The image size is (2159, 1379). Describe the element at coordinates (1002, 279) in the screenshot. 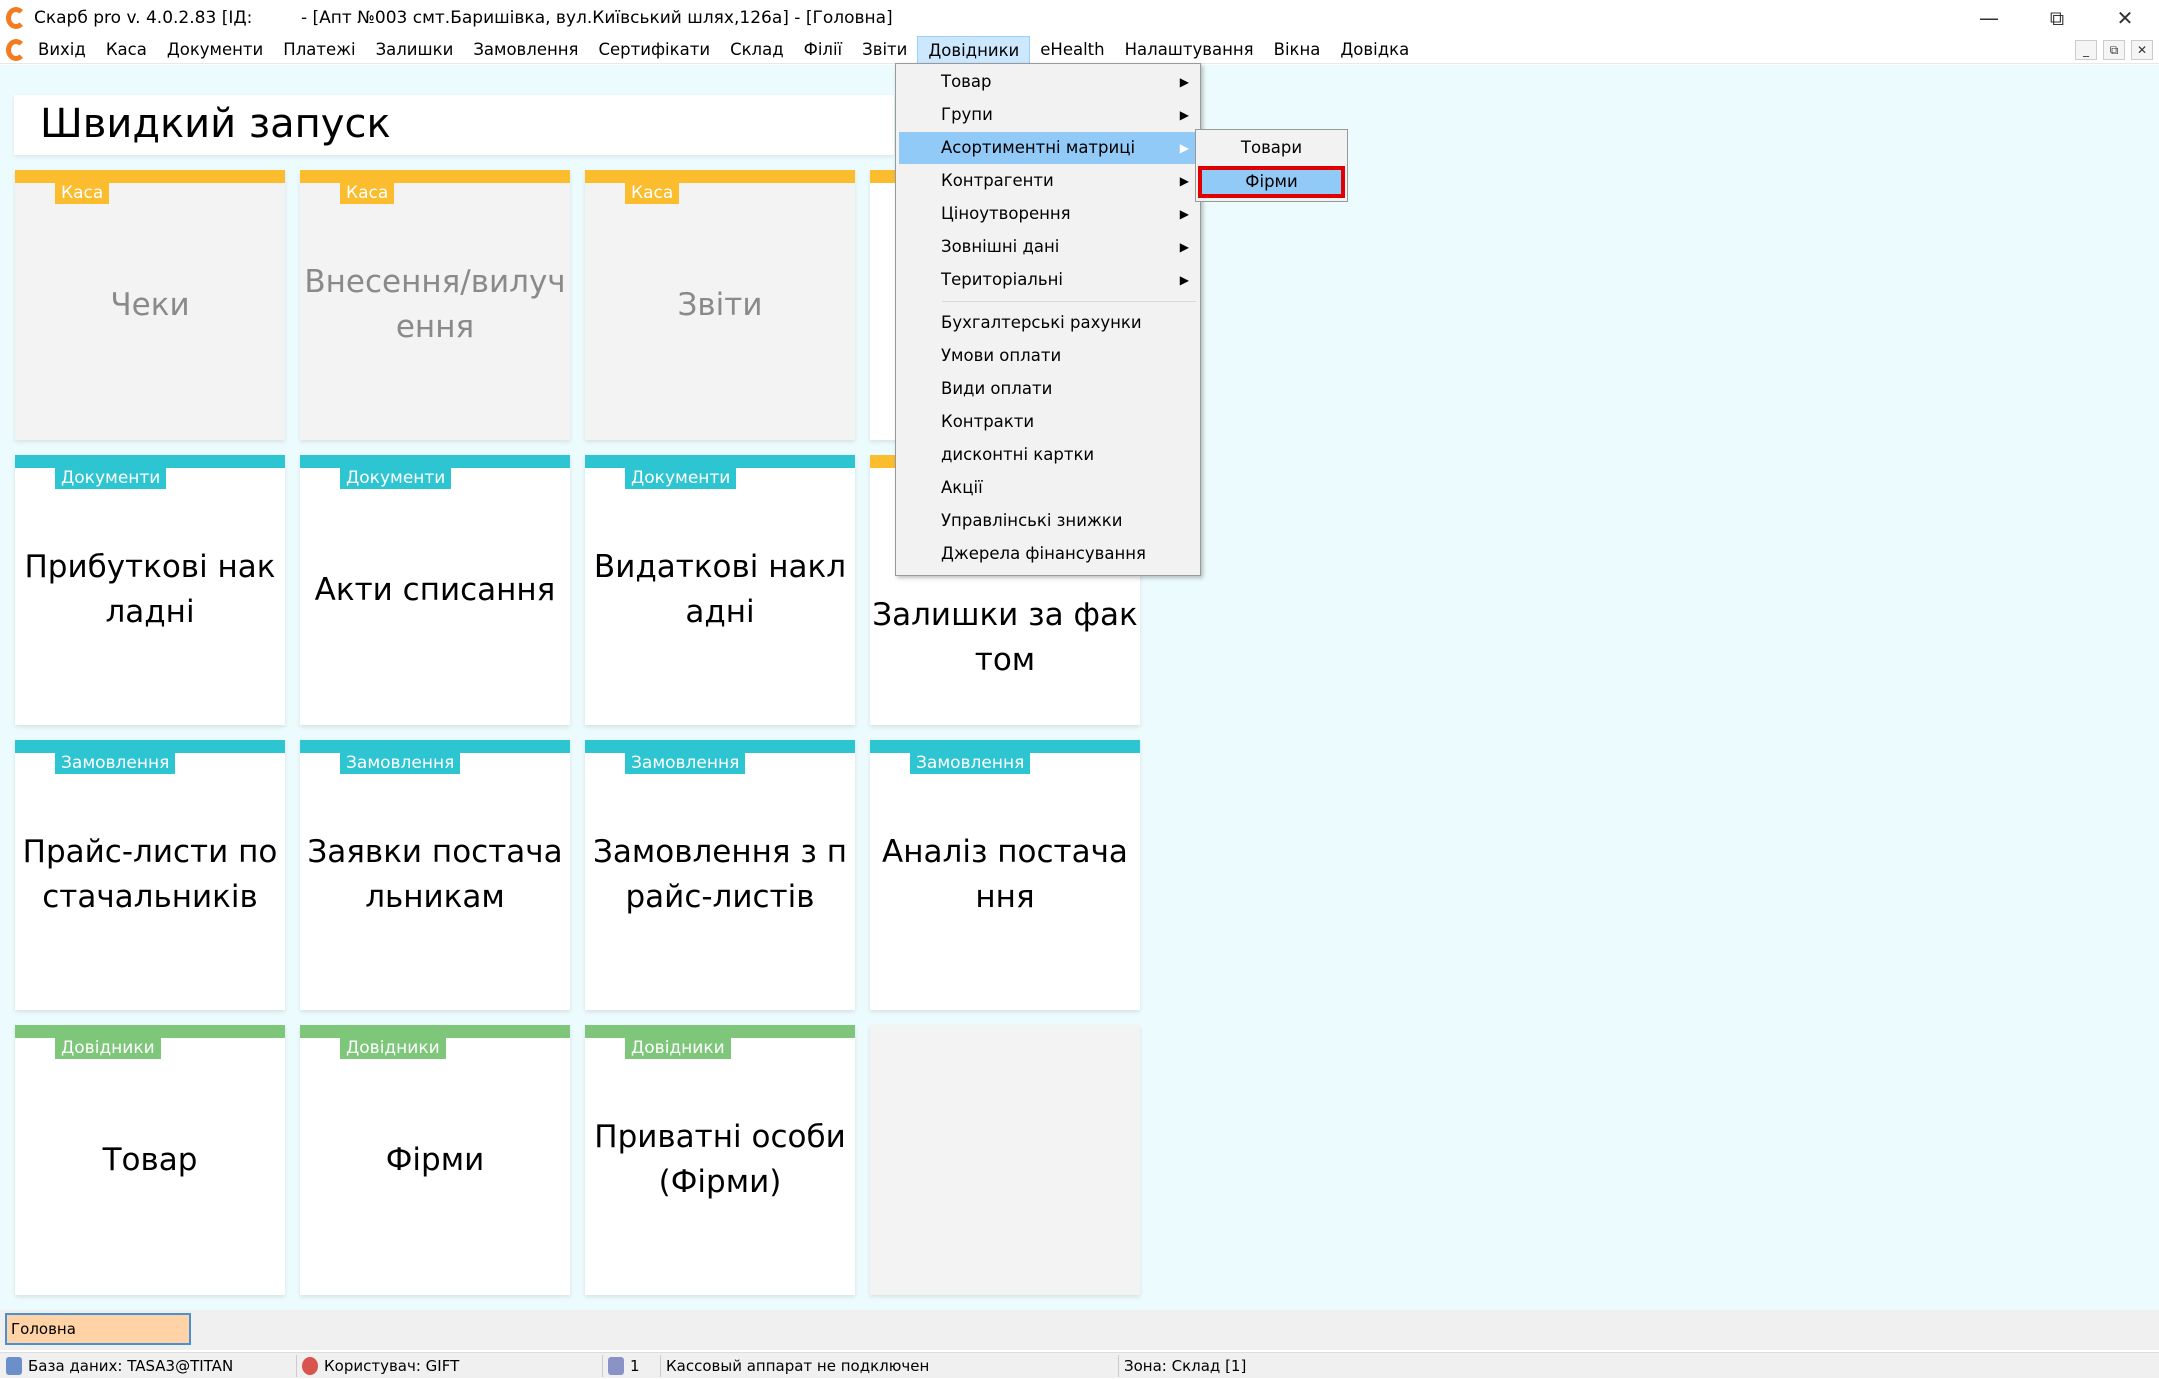

I see `dropdown-item-label: Територіальні` at that location.